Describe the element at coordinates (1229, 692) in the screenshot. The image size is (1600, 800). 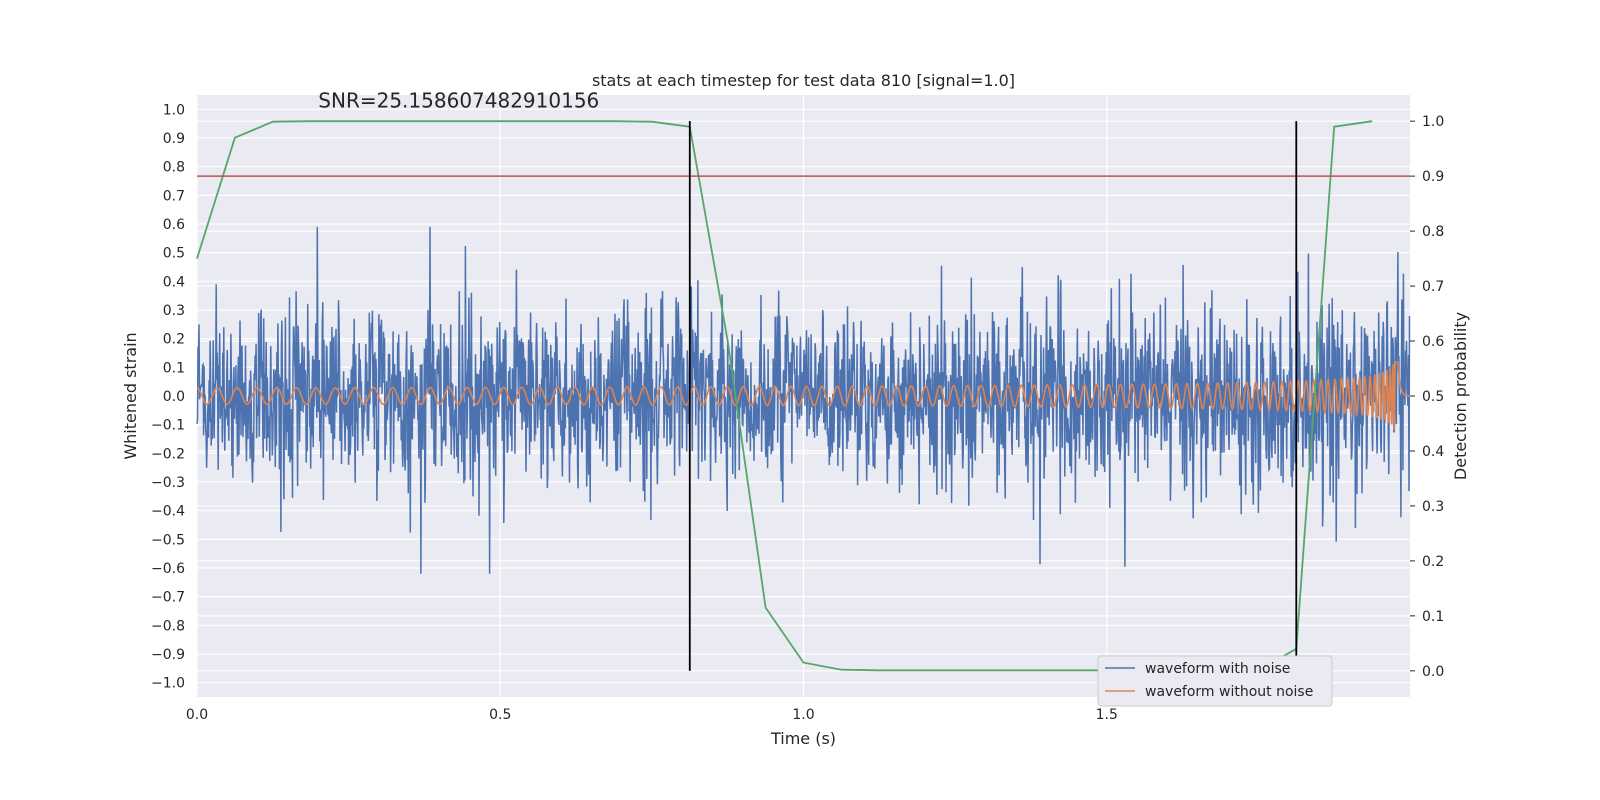
I see `legend-label-waveform-without-noise: waveform without noise` at that location.